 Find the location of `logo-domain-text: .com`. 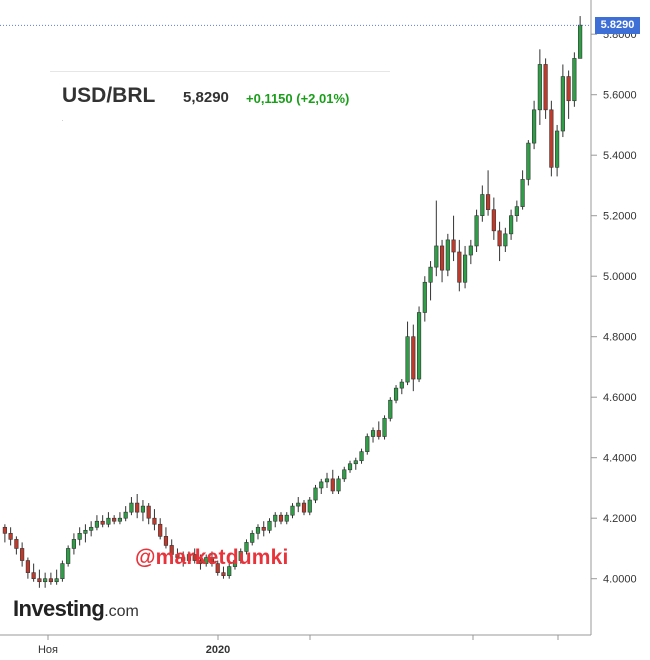

logo-domain-text: .com is located at coordinates (121, 611).